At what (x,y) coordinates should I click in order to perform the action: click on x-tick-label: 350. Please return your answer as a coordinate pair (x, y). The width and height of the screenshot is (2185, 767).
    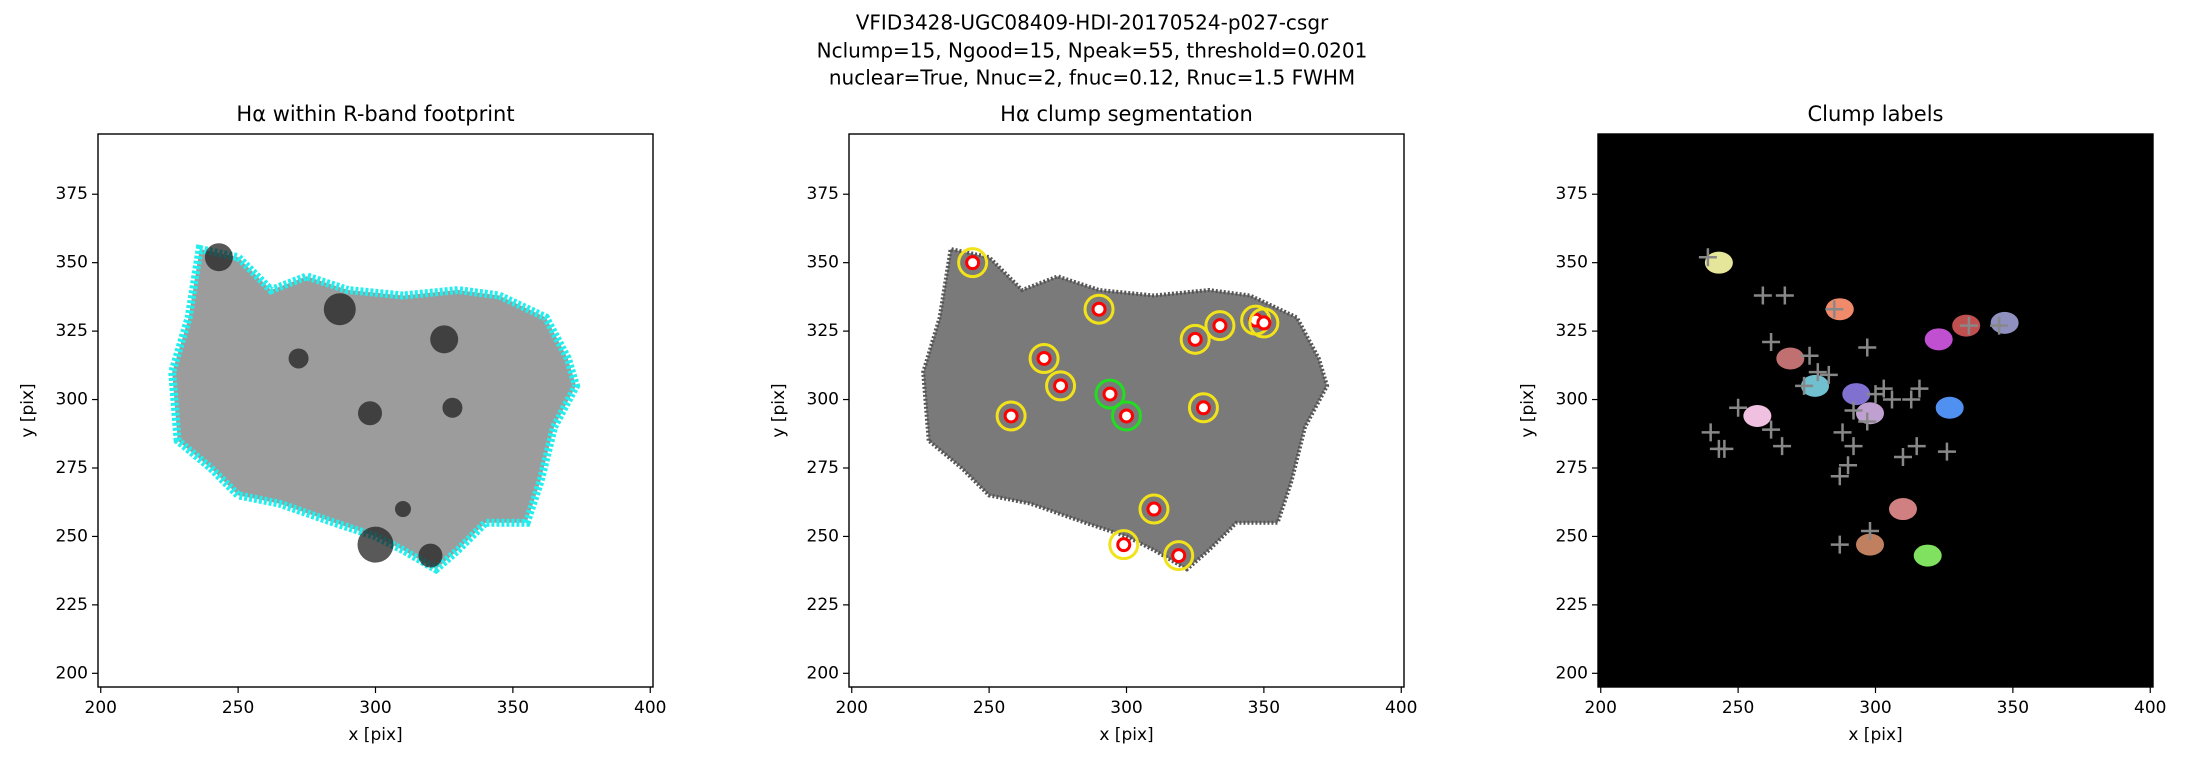
    Looking at the image, I should click on (513, 708).